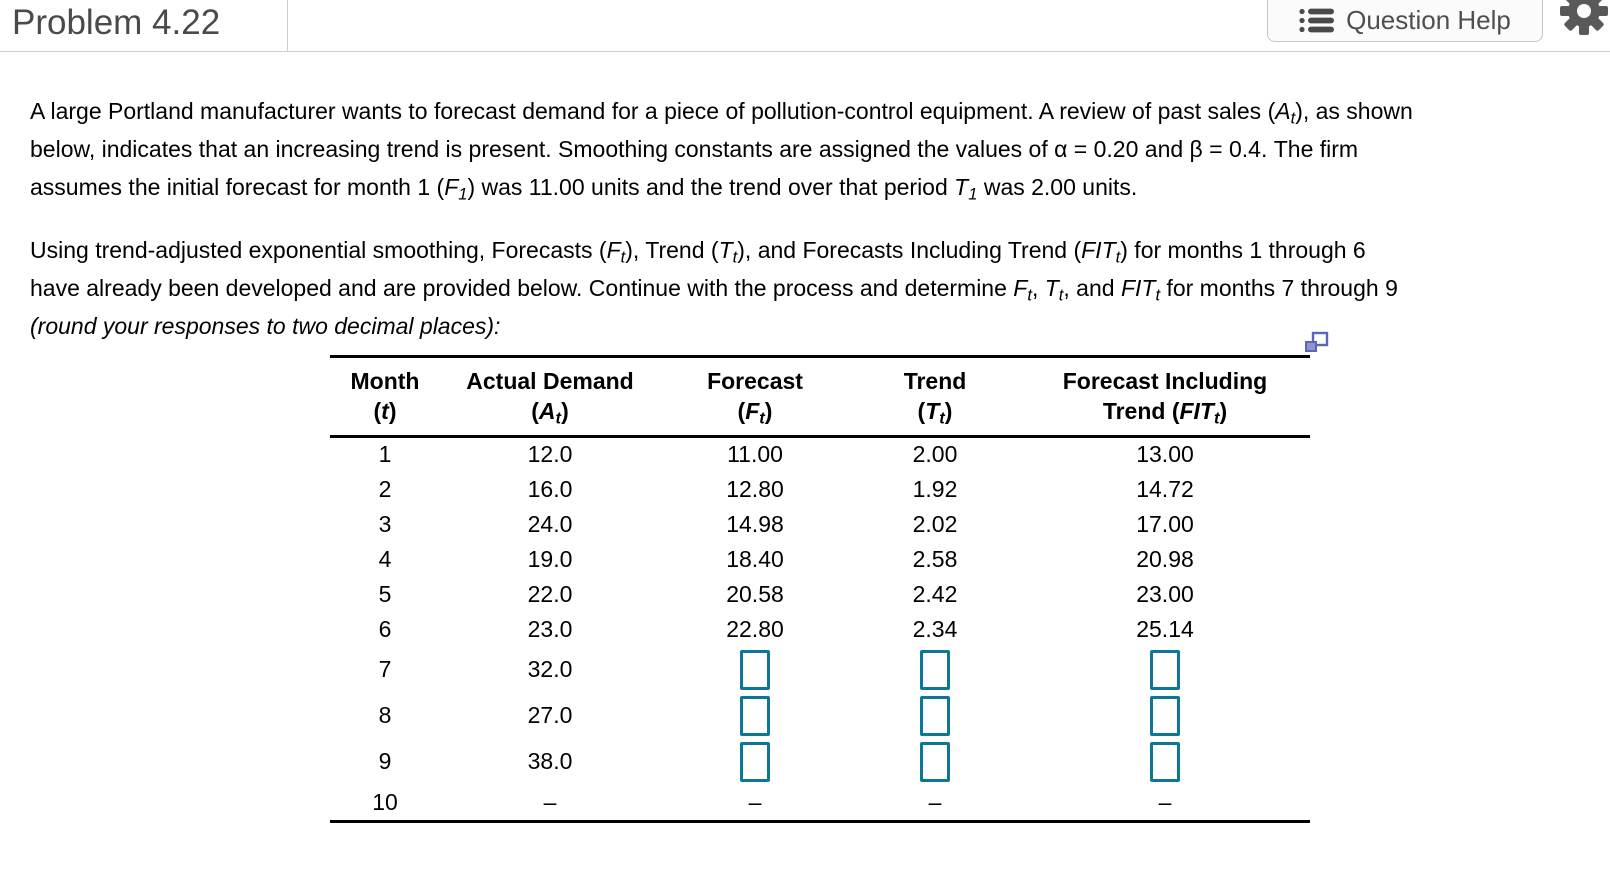 The width and height of the screenshot is (1610, 894). I want to click on column-header: Trend (Tt), so click(935, 397).